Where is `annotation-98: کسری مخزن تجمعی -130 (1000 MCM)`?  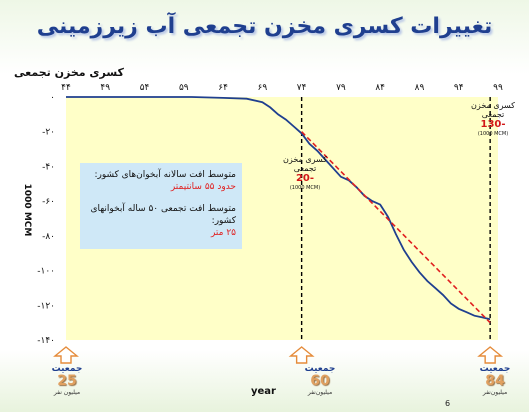 annotation-98: کسری مخزن تجمعی -130 (1000 MCM) is located at coordinates (493, 119).